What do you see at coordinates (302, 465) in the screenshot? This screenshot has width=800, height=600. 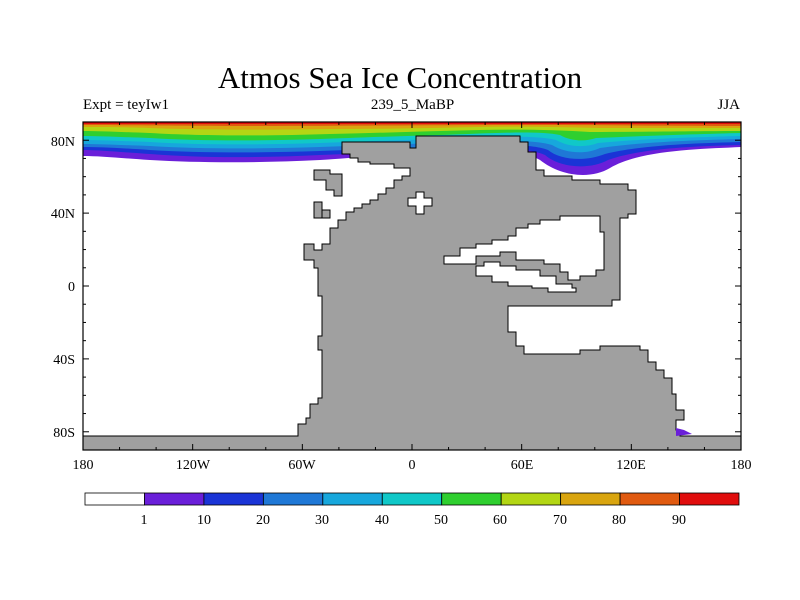 I see `x-tick-label: 60W` at bounding box center [302, 465].